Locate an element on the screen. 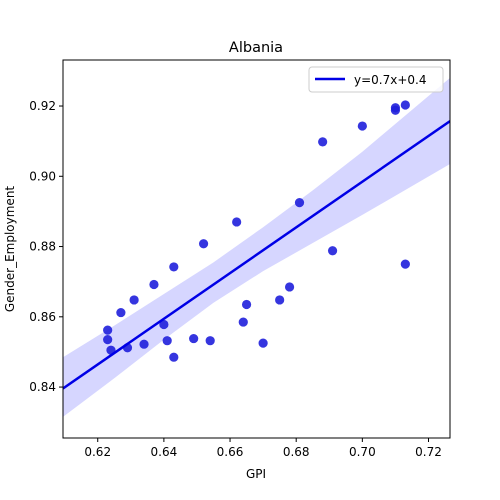 Image resolution: width=500 pixels, height=500 pixels. legend-label: y=0.7x+0.4 is located at coordinates (390, 80).